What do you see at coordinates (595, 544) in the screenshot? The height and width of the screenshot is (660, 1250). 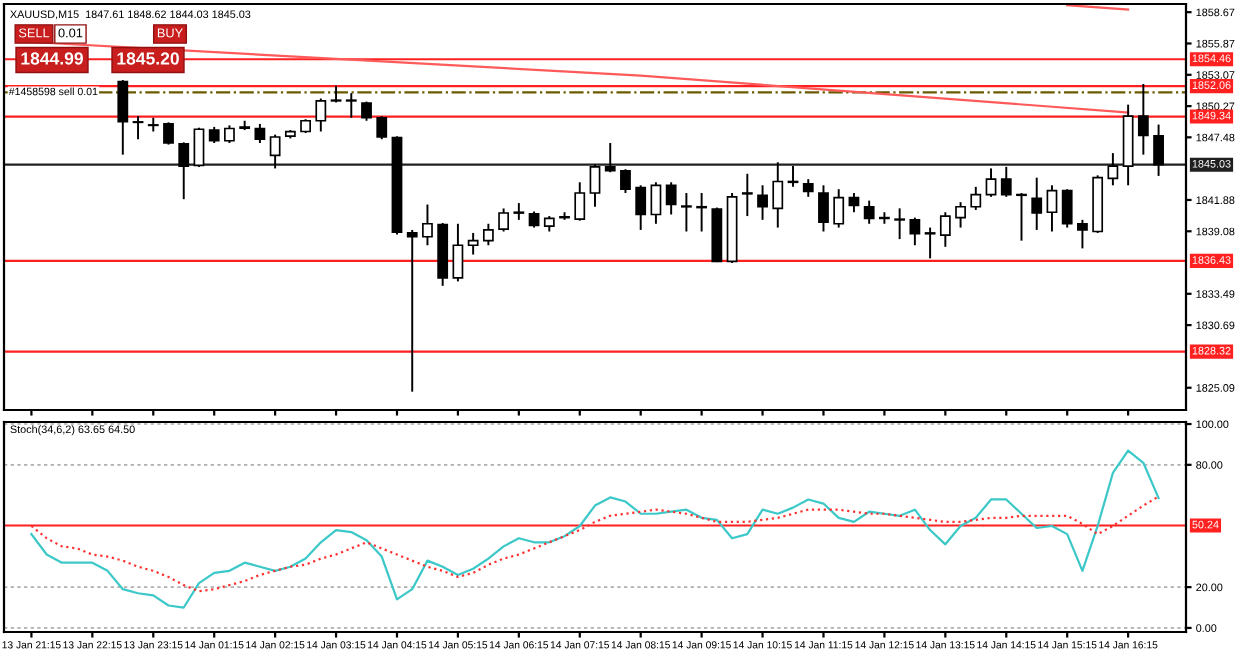 I see `line-series` at bounding box center [595, 544].